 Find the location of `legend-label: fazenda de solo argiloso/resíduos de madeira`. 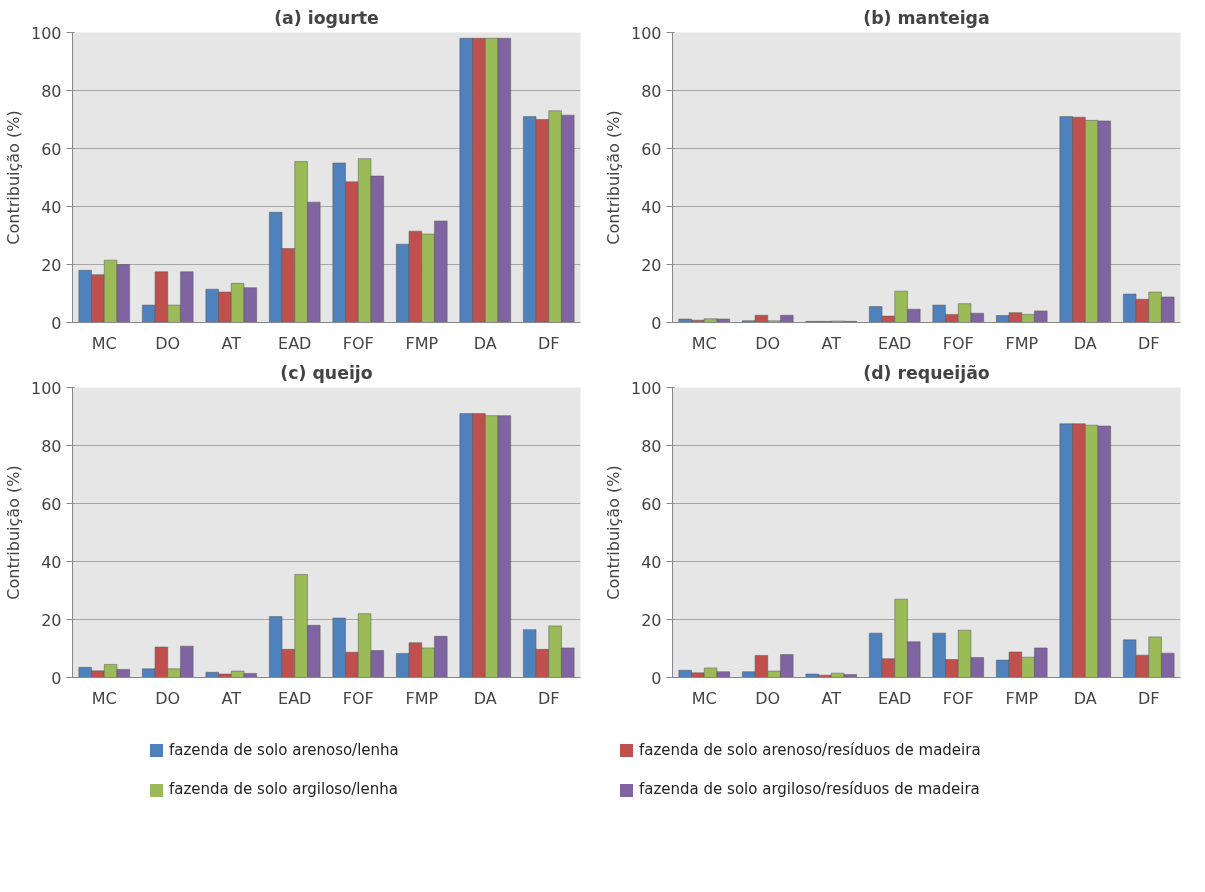

legend-label: fazenda de solo argiloso/resíduos de madeira is located at coordinates (809, 790).